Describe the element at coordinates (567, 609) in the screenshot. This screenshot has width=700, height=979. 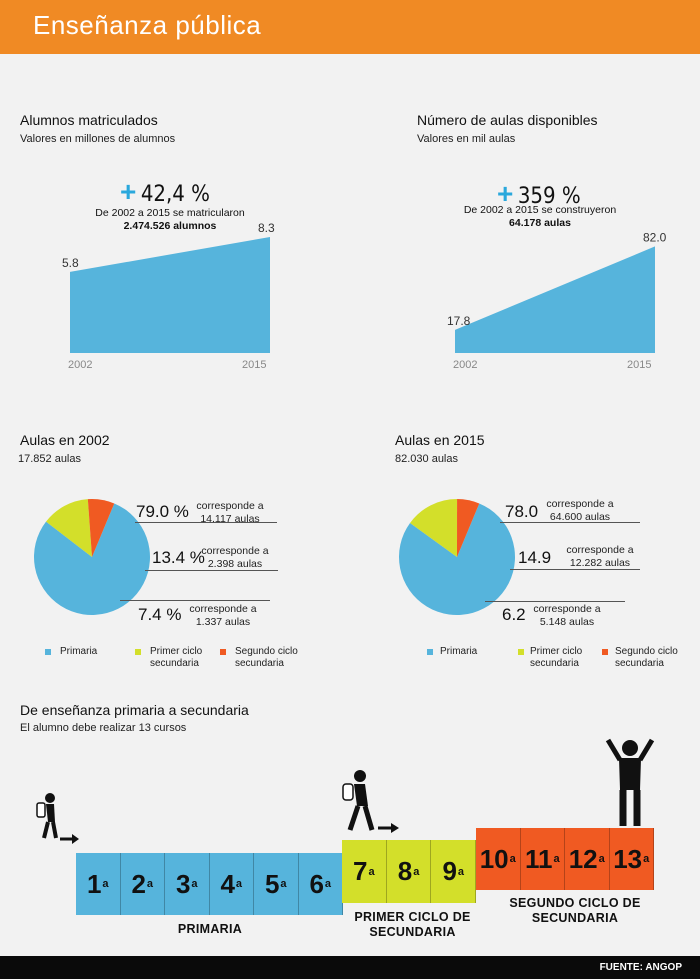
I see `pie2015-desc-segundo-1: corresponde a` at that location.